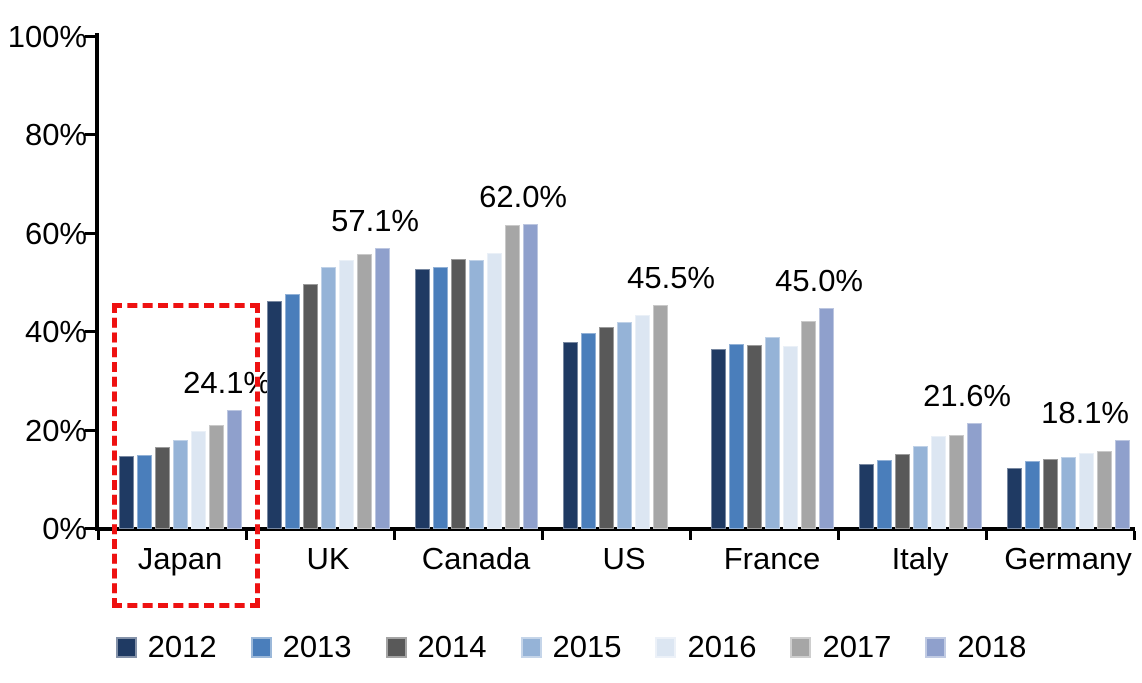  Describe the element at coordinates (615, 529) in the screenshot. I see `x-axis-line` at that location.